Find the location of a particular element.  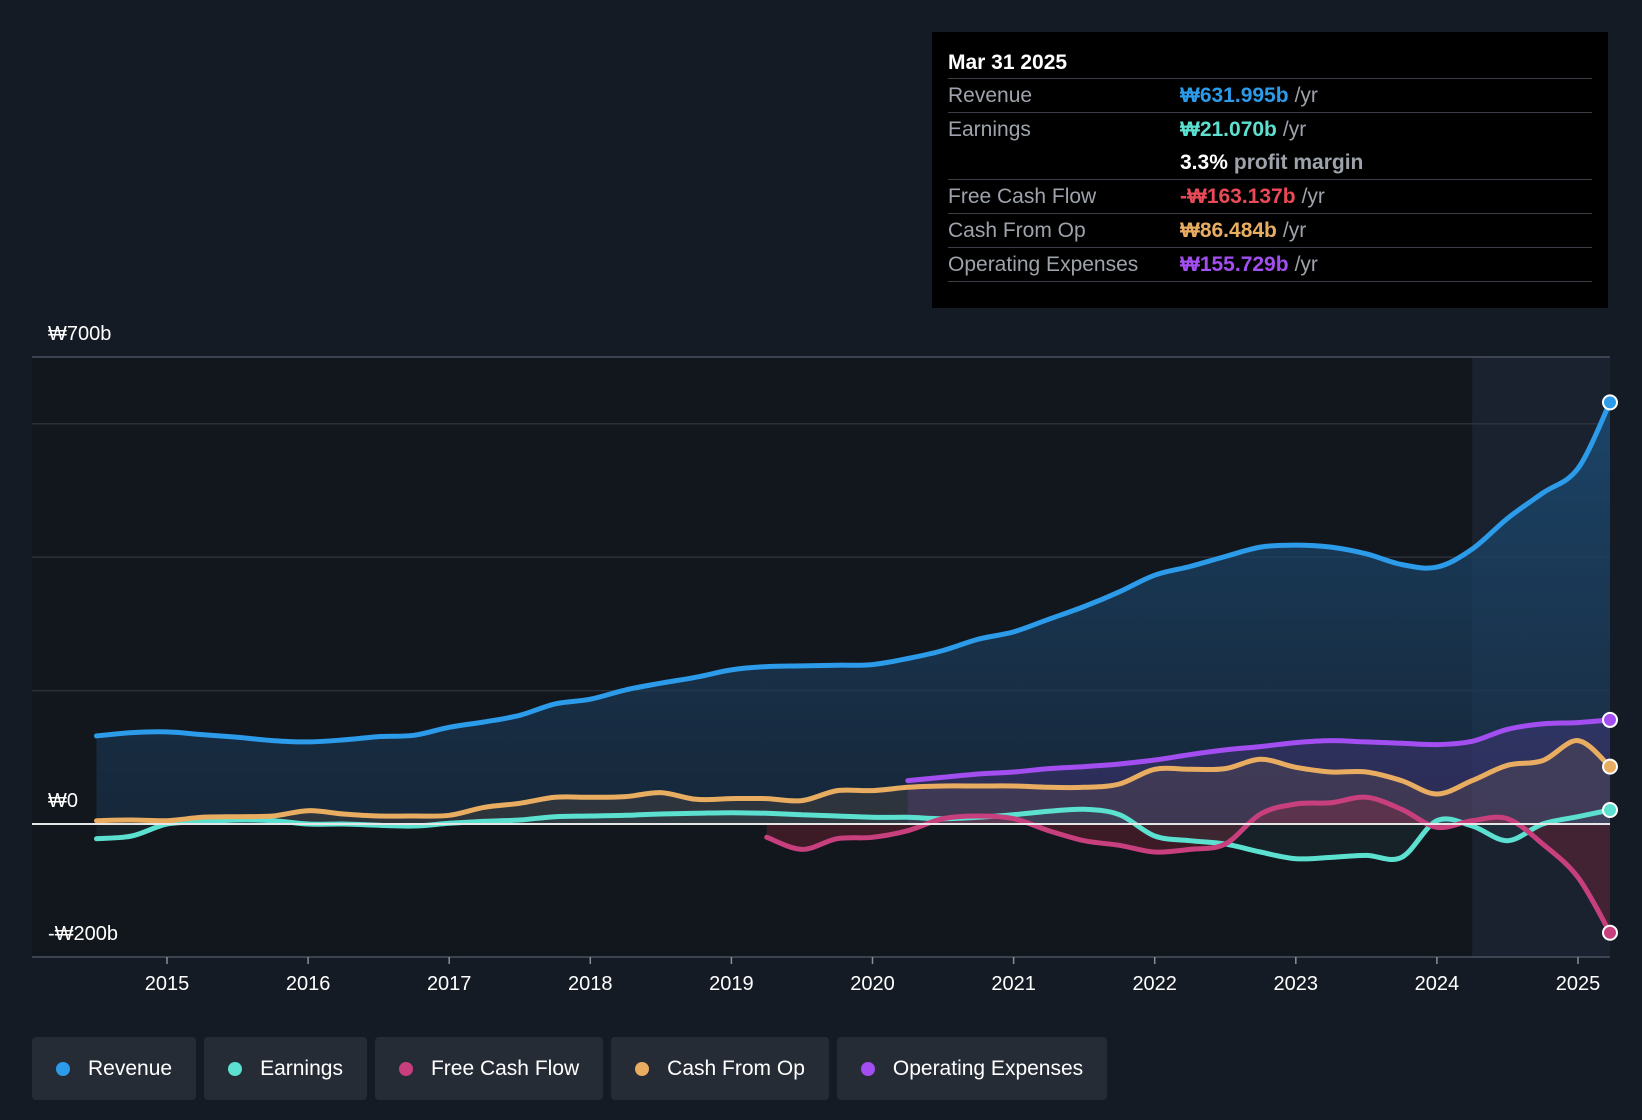

area-cash-from-op is located at coordinates (853, 782).